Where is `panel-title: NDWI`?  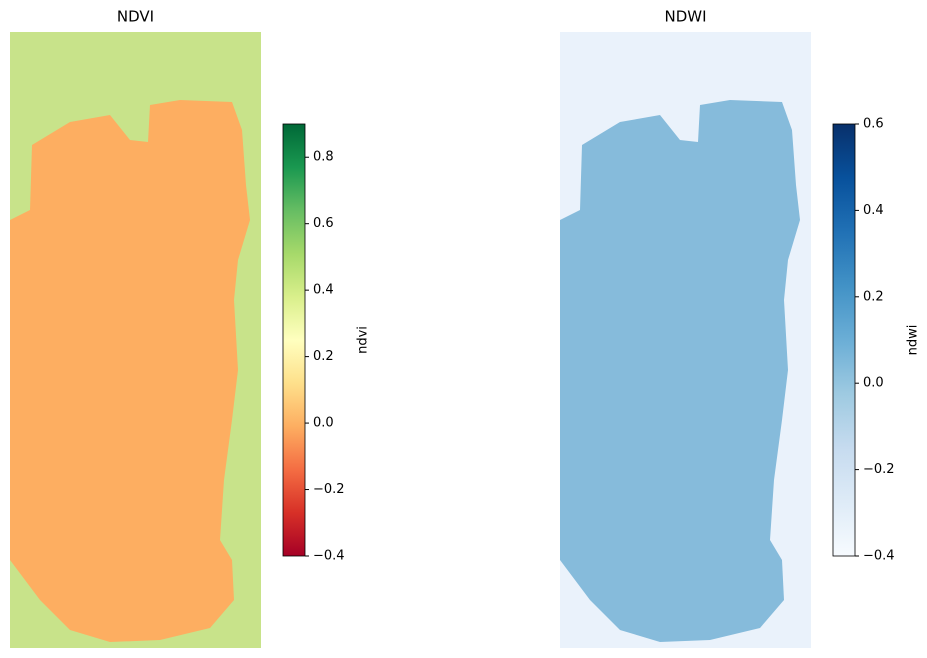 panel-title: NDWI is located at coordinates (685, 17).